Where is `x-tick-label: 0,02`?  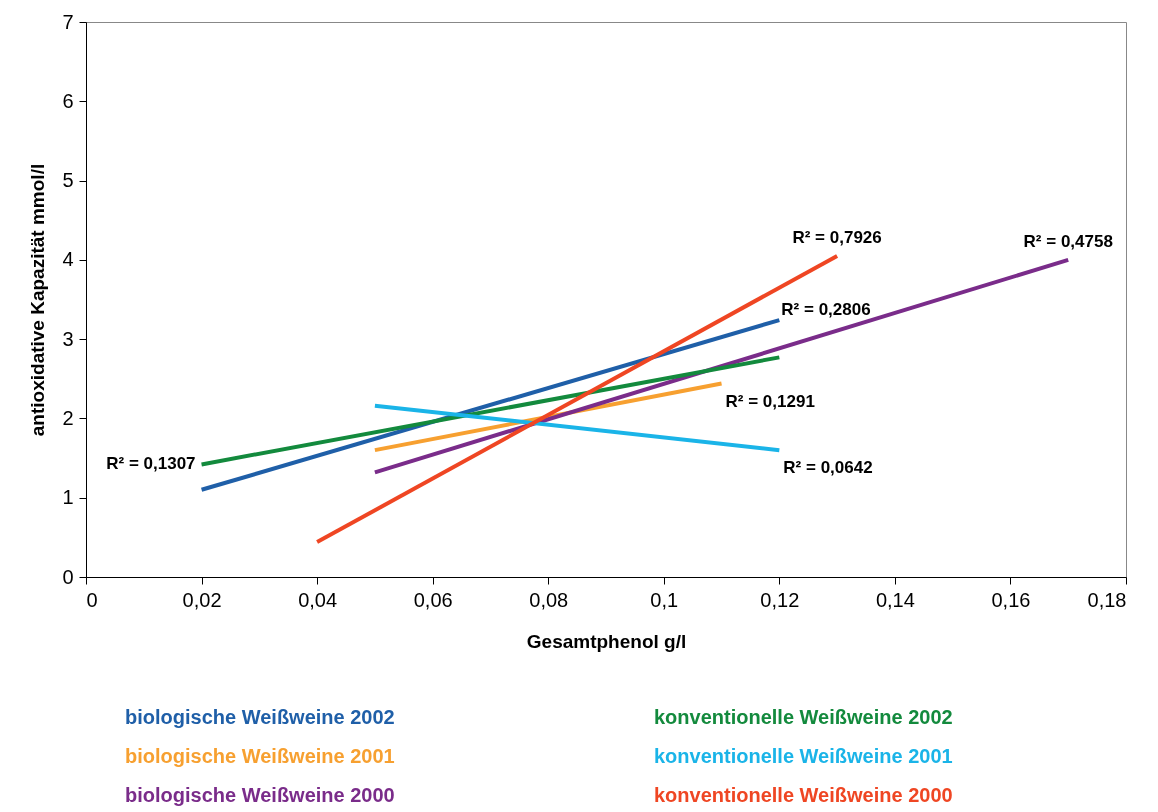
x-tick-label: 0,02 is located at coordinates (202, 599).